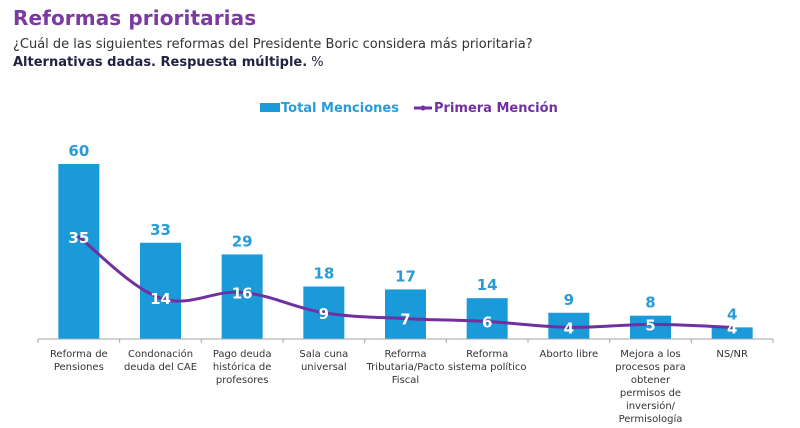 The height and width of the screenshot is (428, 800). What do you see at coordinates (405, 340) in the screenshot?
I see `x-axis` at bounding box center [405, 340].